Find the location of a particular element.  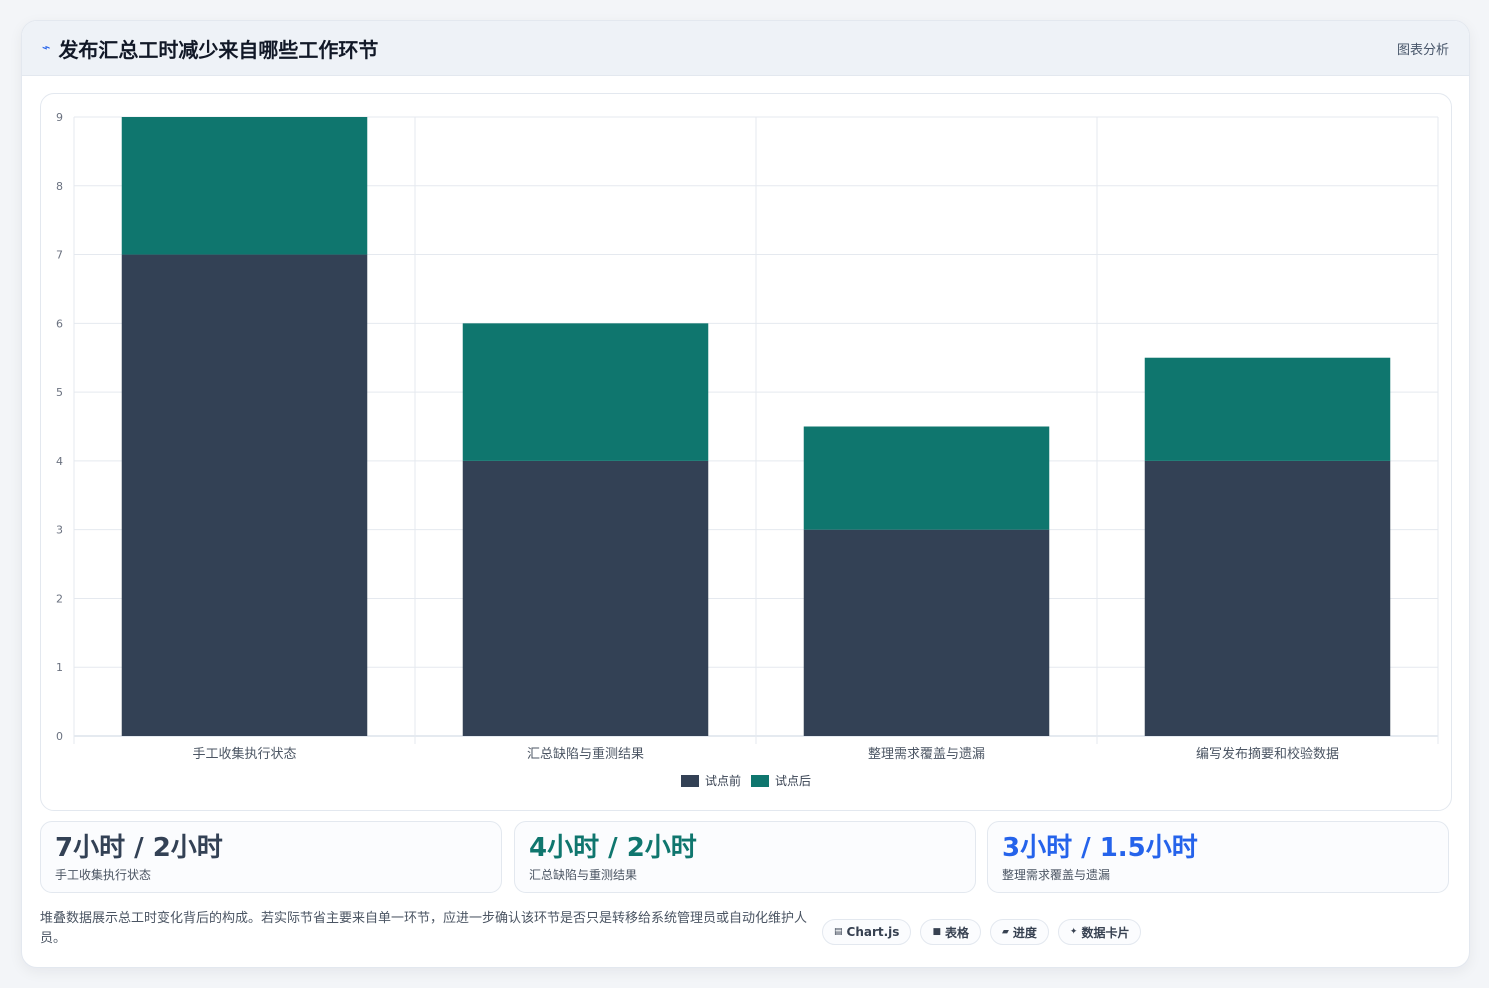

tag-table: ■ 表格 is located at coordinates (950, 932).